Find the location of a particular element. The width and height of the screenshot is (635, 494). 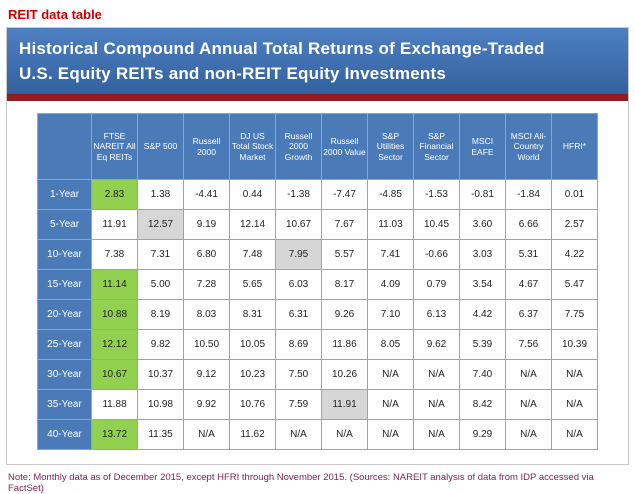

value-cell: 6.37 is located at coordinates (528, 315).